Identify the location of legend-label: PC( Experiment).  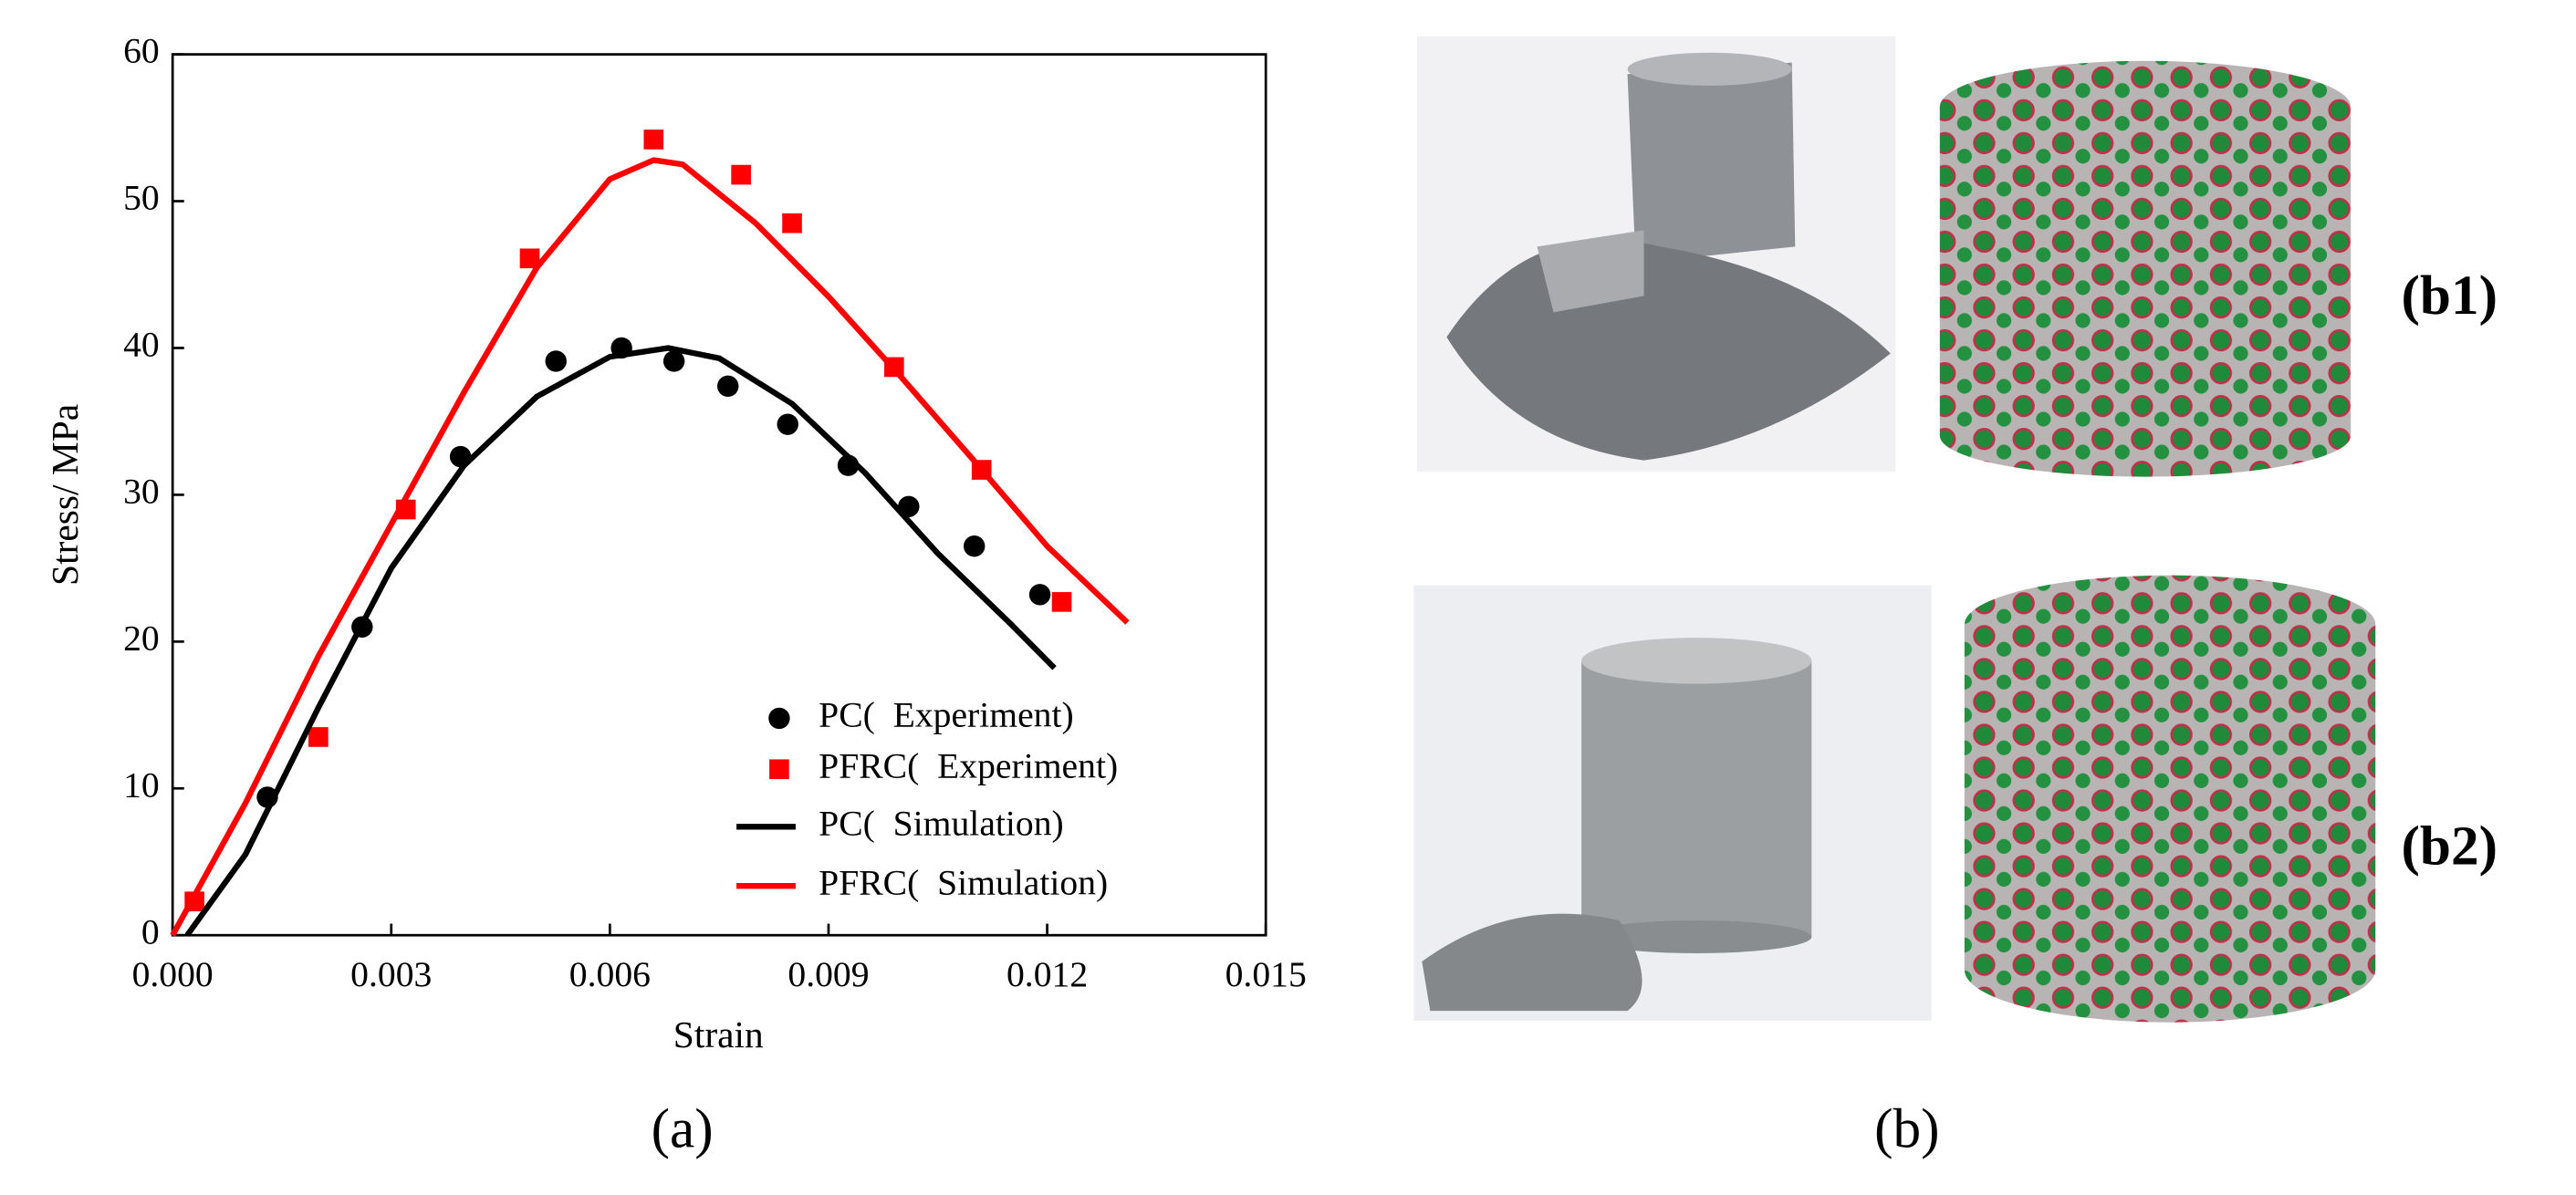
(946, 715).